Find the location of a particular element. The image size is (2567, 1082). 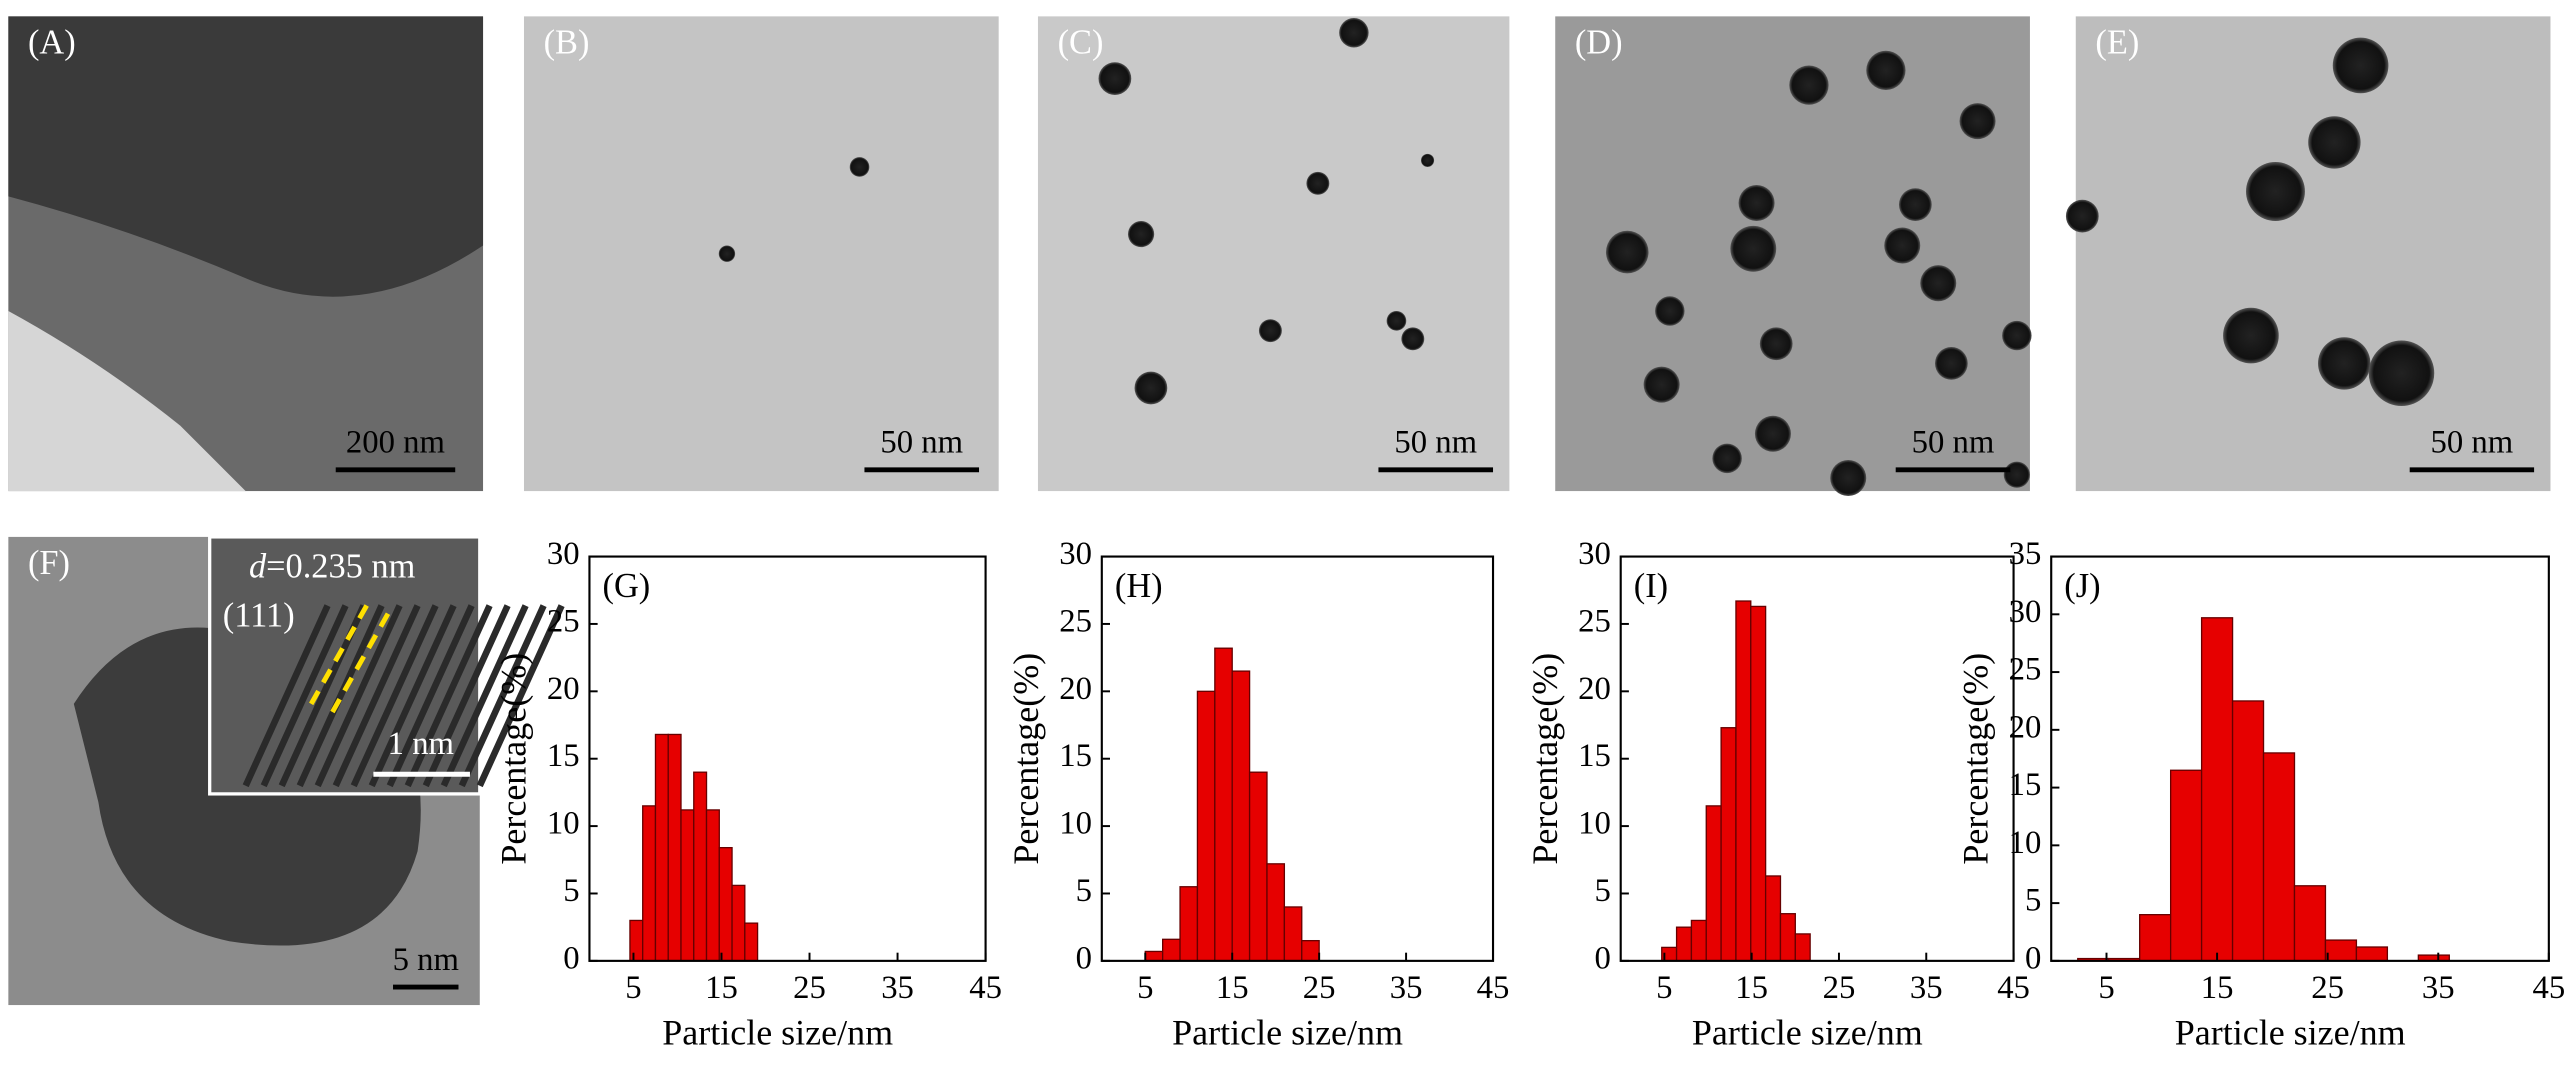

inset-plane: (111) is located at coordinates (259, 616).